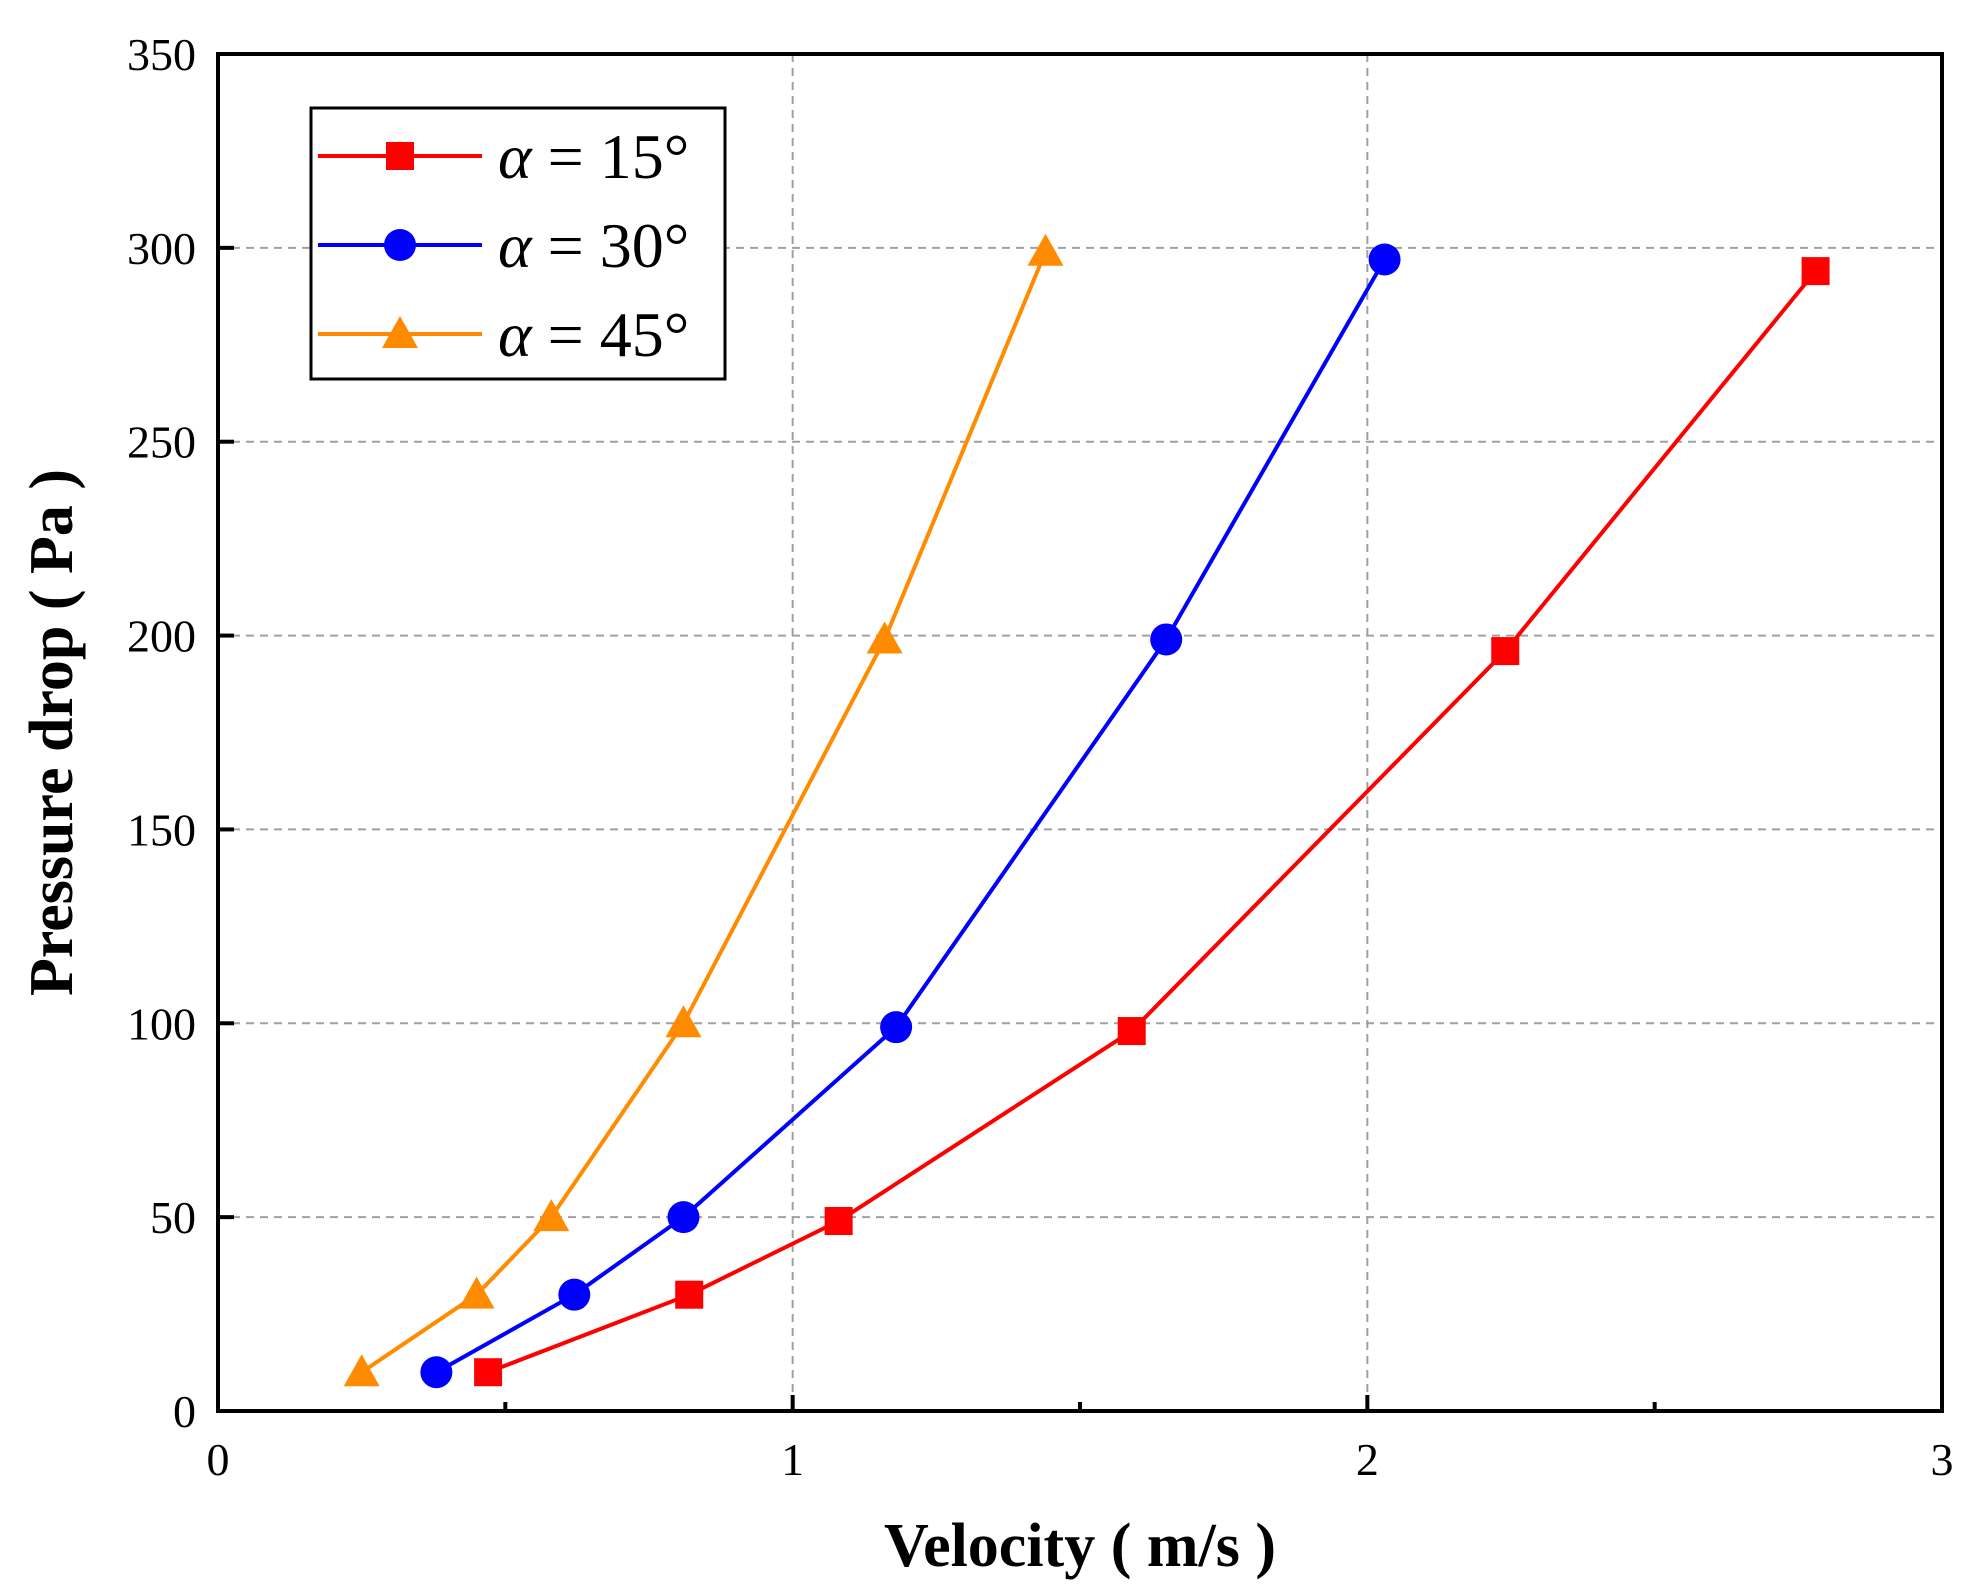  What do you see at coordinates (1367, 1459) in the screenshot?
I see `x-tick-label: 2` at bounding box center [1367, 1459].